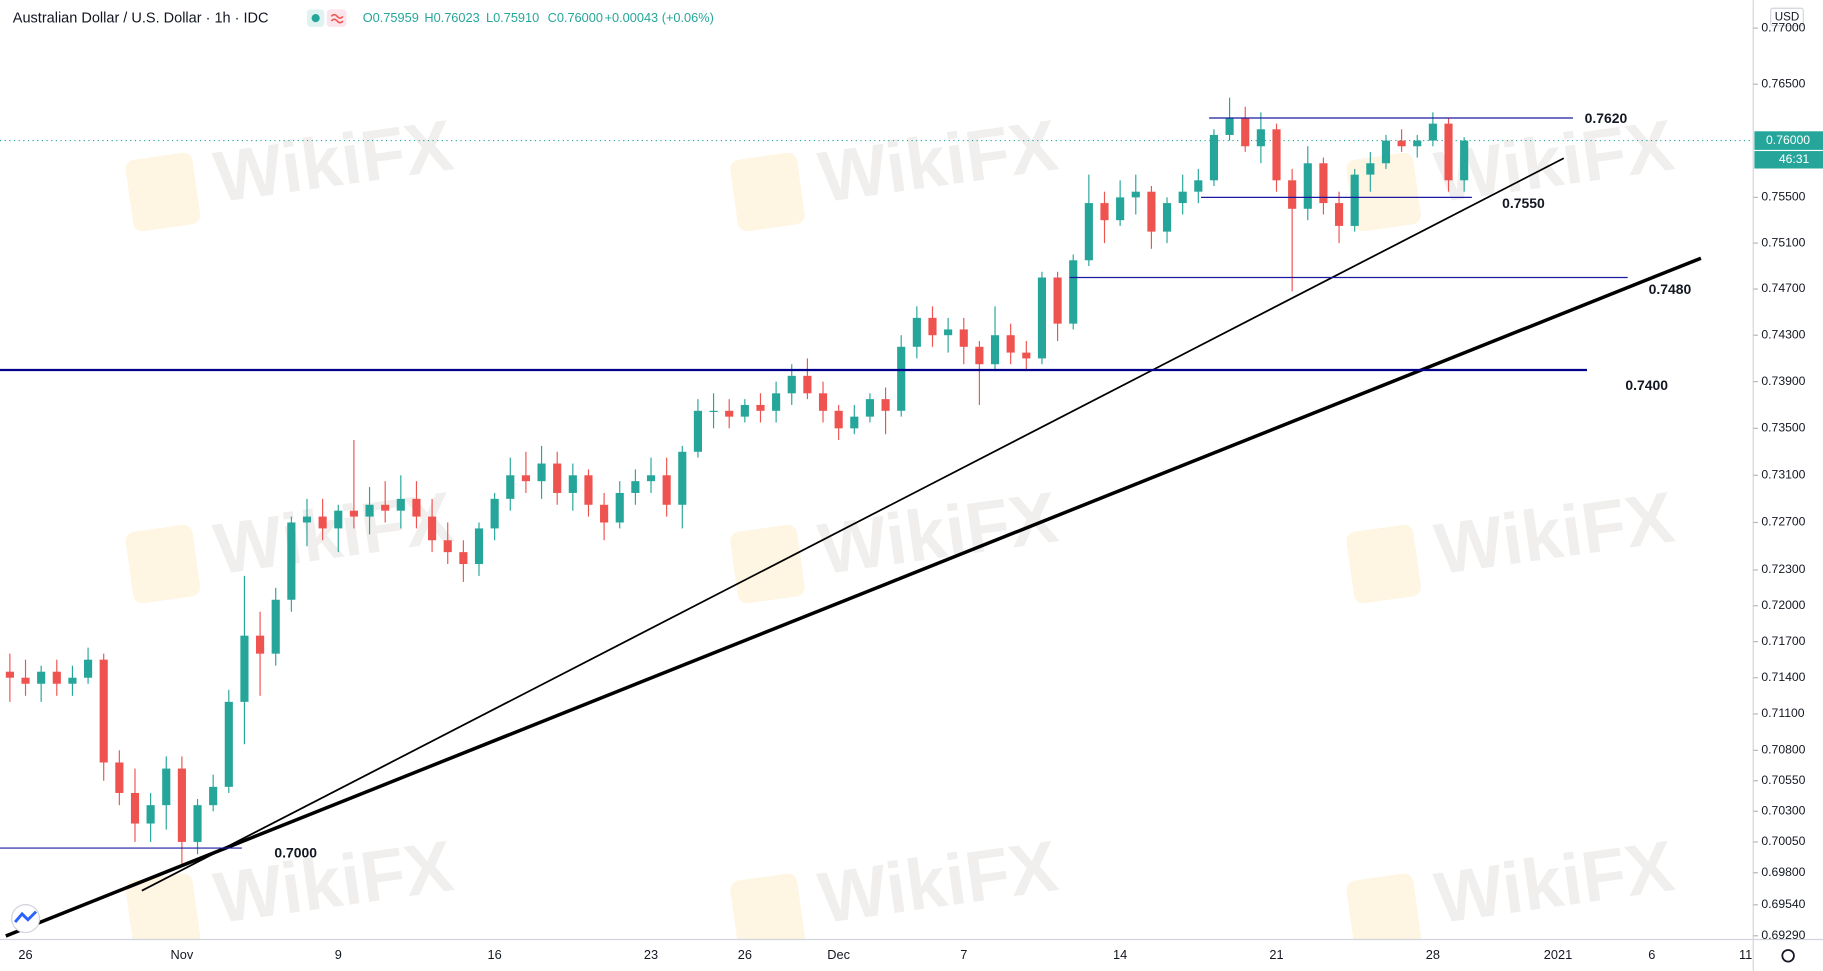 Image resolution: width=1823 pixels, height=971 pixels. What do you see at coordinates (651, 954) in the screenshot?
I see `x-tick-label: 23` at bounding box center [651, 954].